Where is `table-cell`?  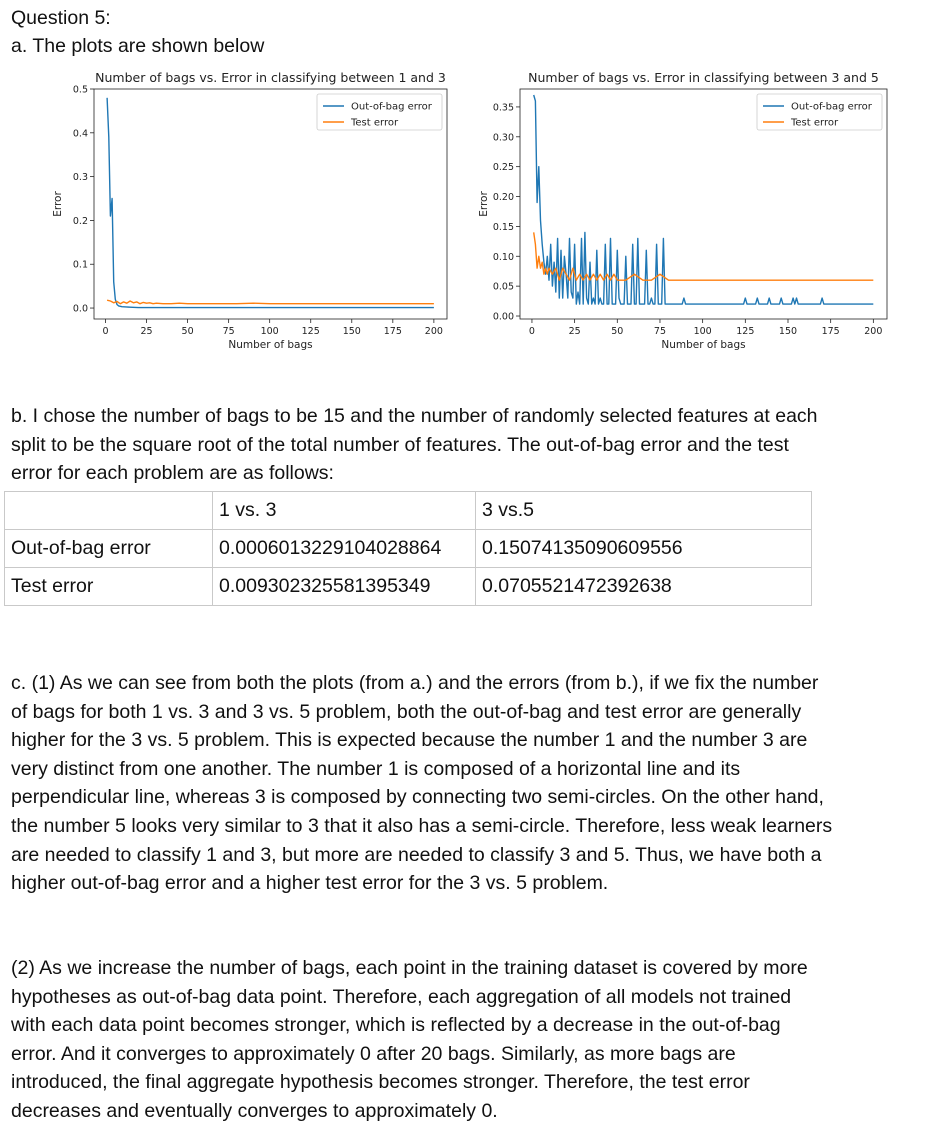 table-cell is located at coordinates (108, 510).